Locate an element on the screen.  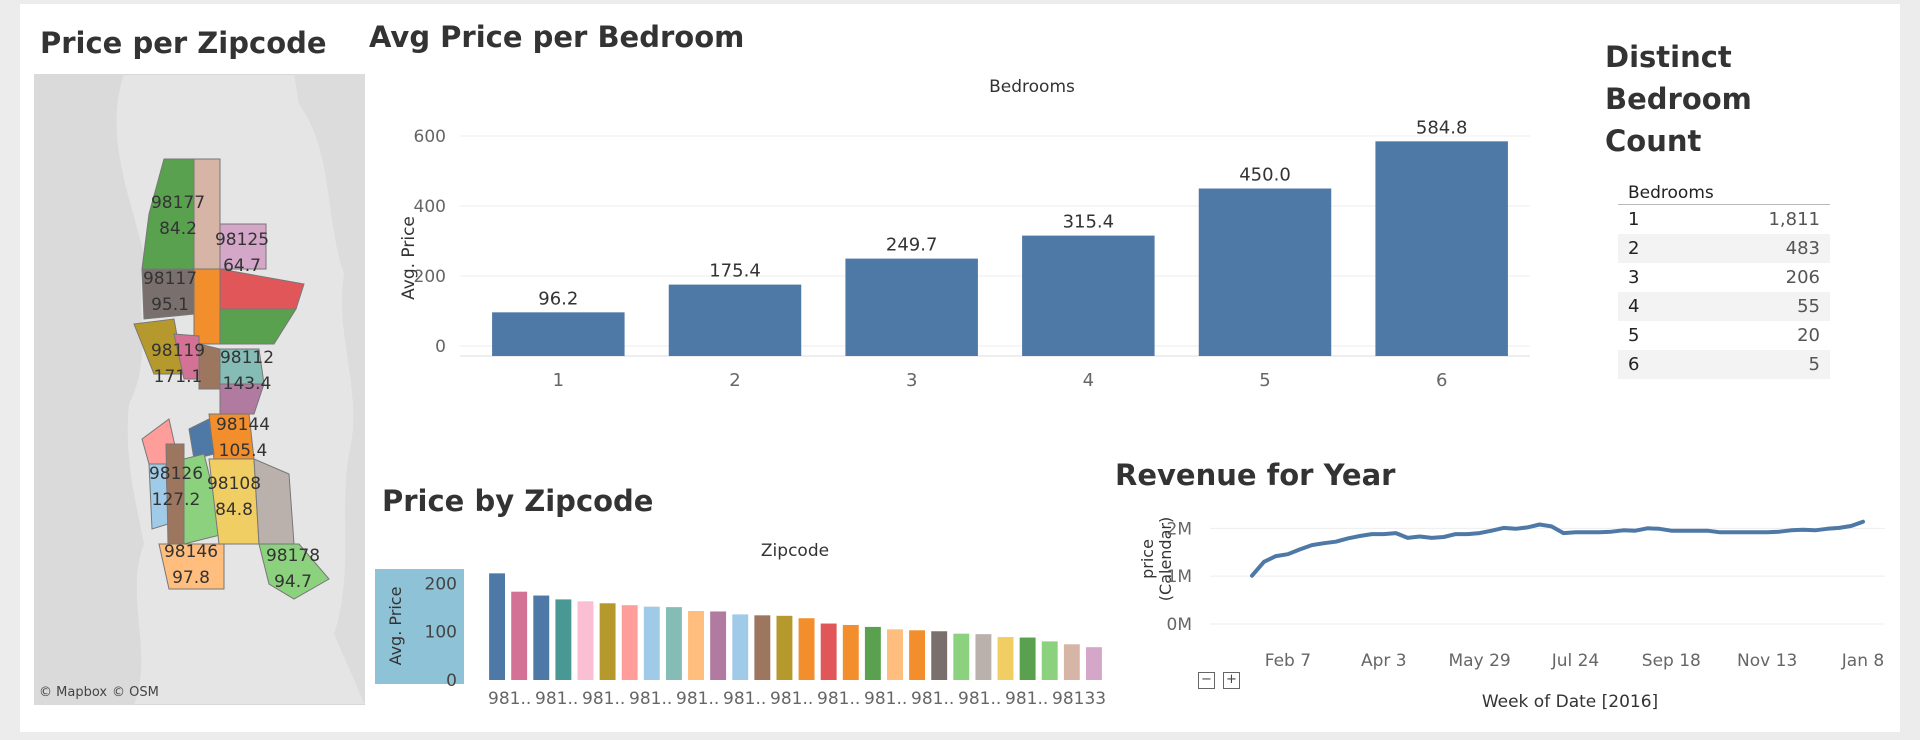
map-water is located at coordinates (329, 389).